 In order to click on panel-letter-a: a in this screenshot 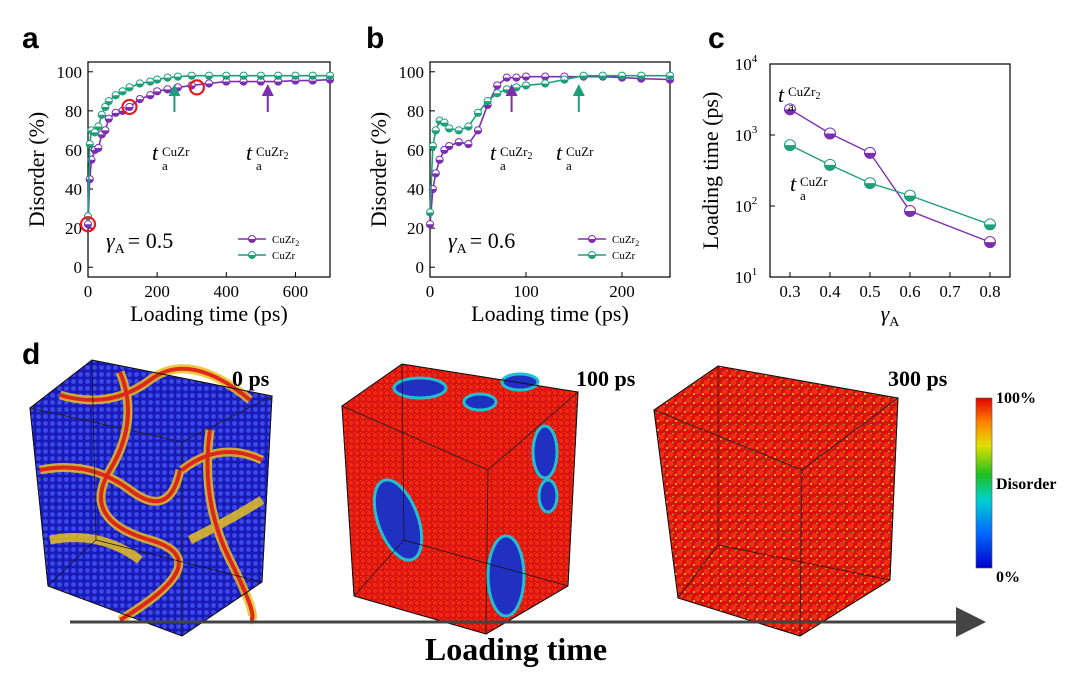, I will do `click(30, 38)`.